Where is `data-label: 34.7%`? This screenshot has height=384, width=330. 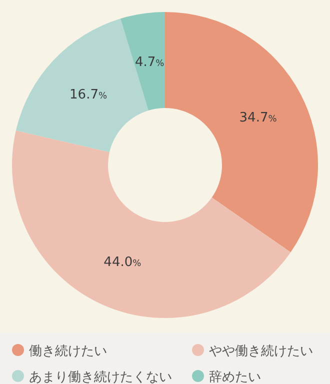 data-label: 34.7% is located at coordinates (258, 118).